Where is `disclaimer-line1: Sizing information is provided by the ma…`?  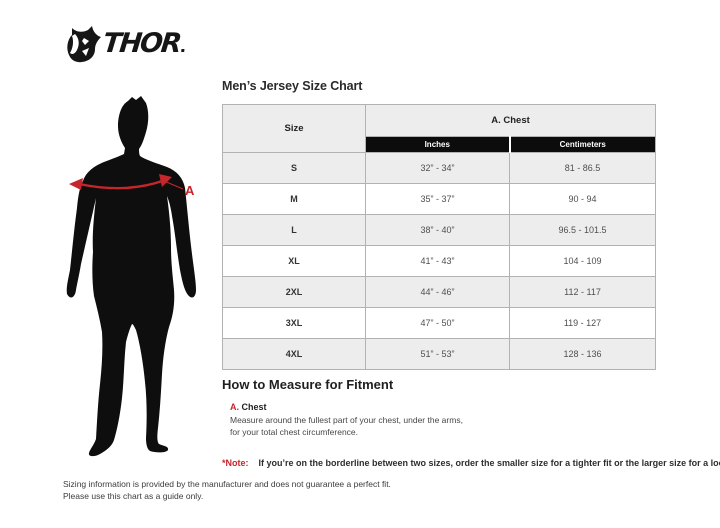
disclaimer-line1: Sizing information is provided by the ma… is located at coordinates (227, 484).